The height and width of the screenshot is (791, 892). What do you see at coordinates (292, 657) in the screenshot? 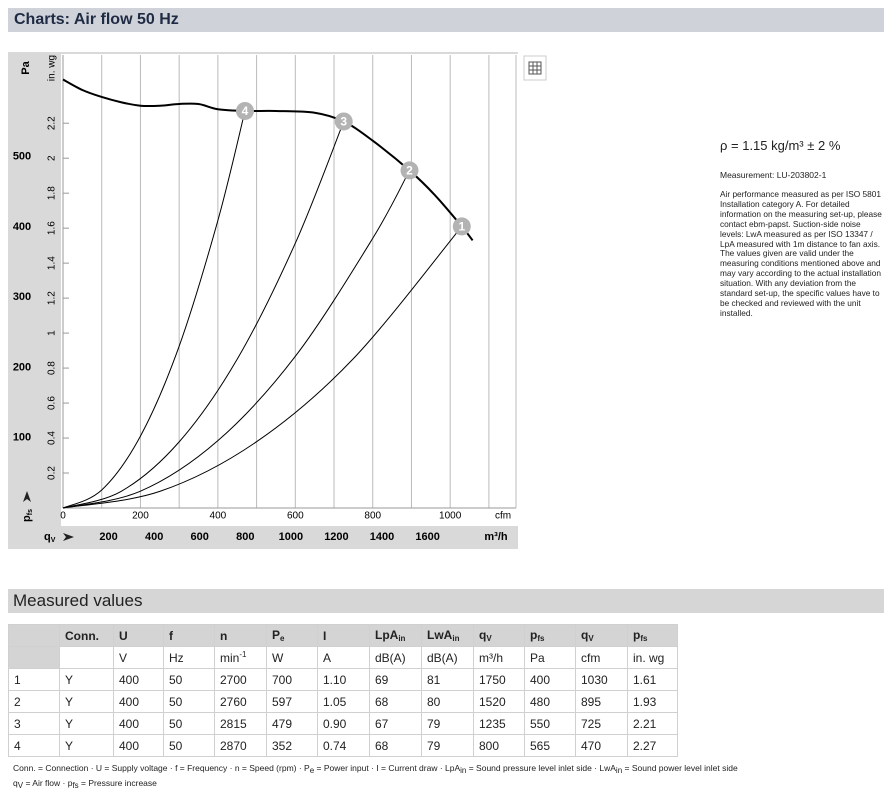
I see `table-cell: W` at bounding box center [292, 657].